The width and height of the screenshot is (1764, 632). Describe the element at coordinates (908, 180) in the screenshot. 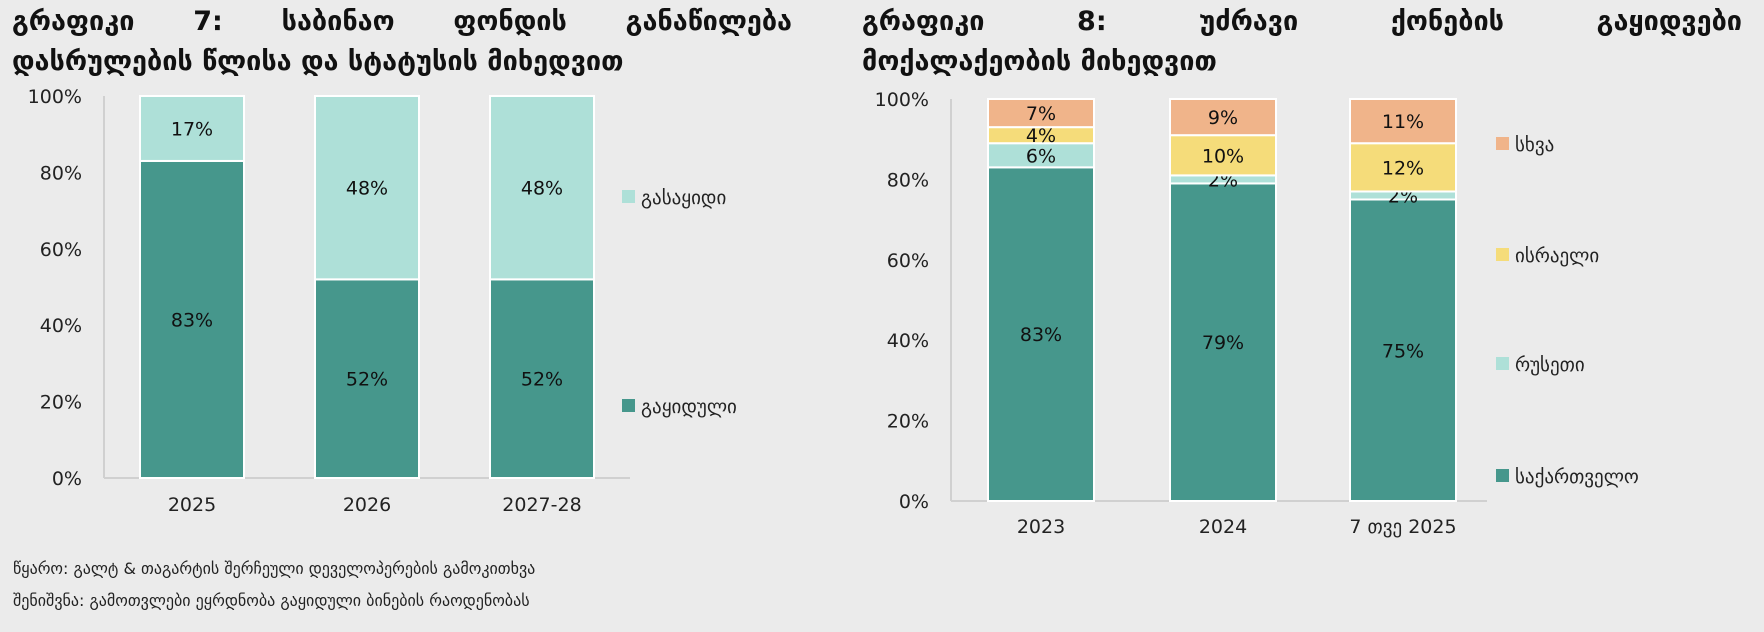

I see `chart8-ytick: 80%` at that location.